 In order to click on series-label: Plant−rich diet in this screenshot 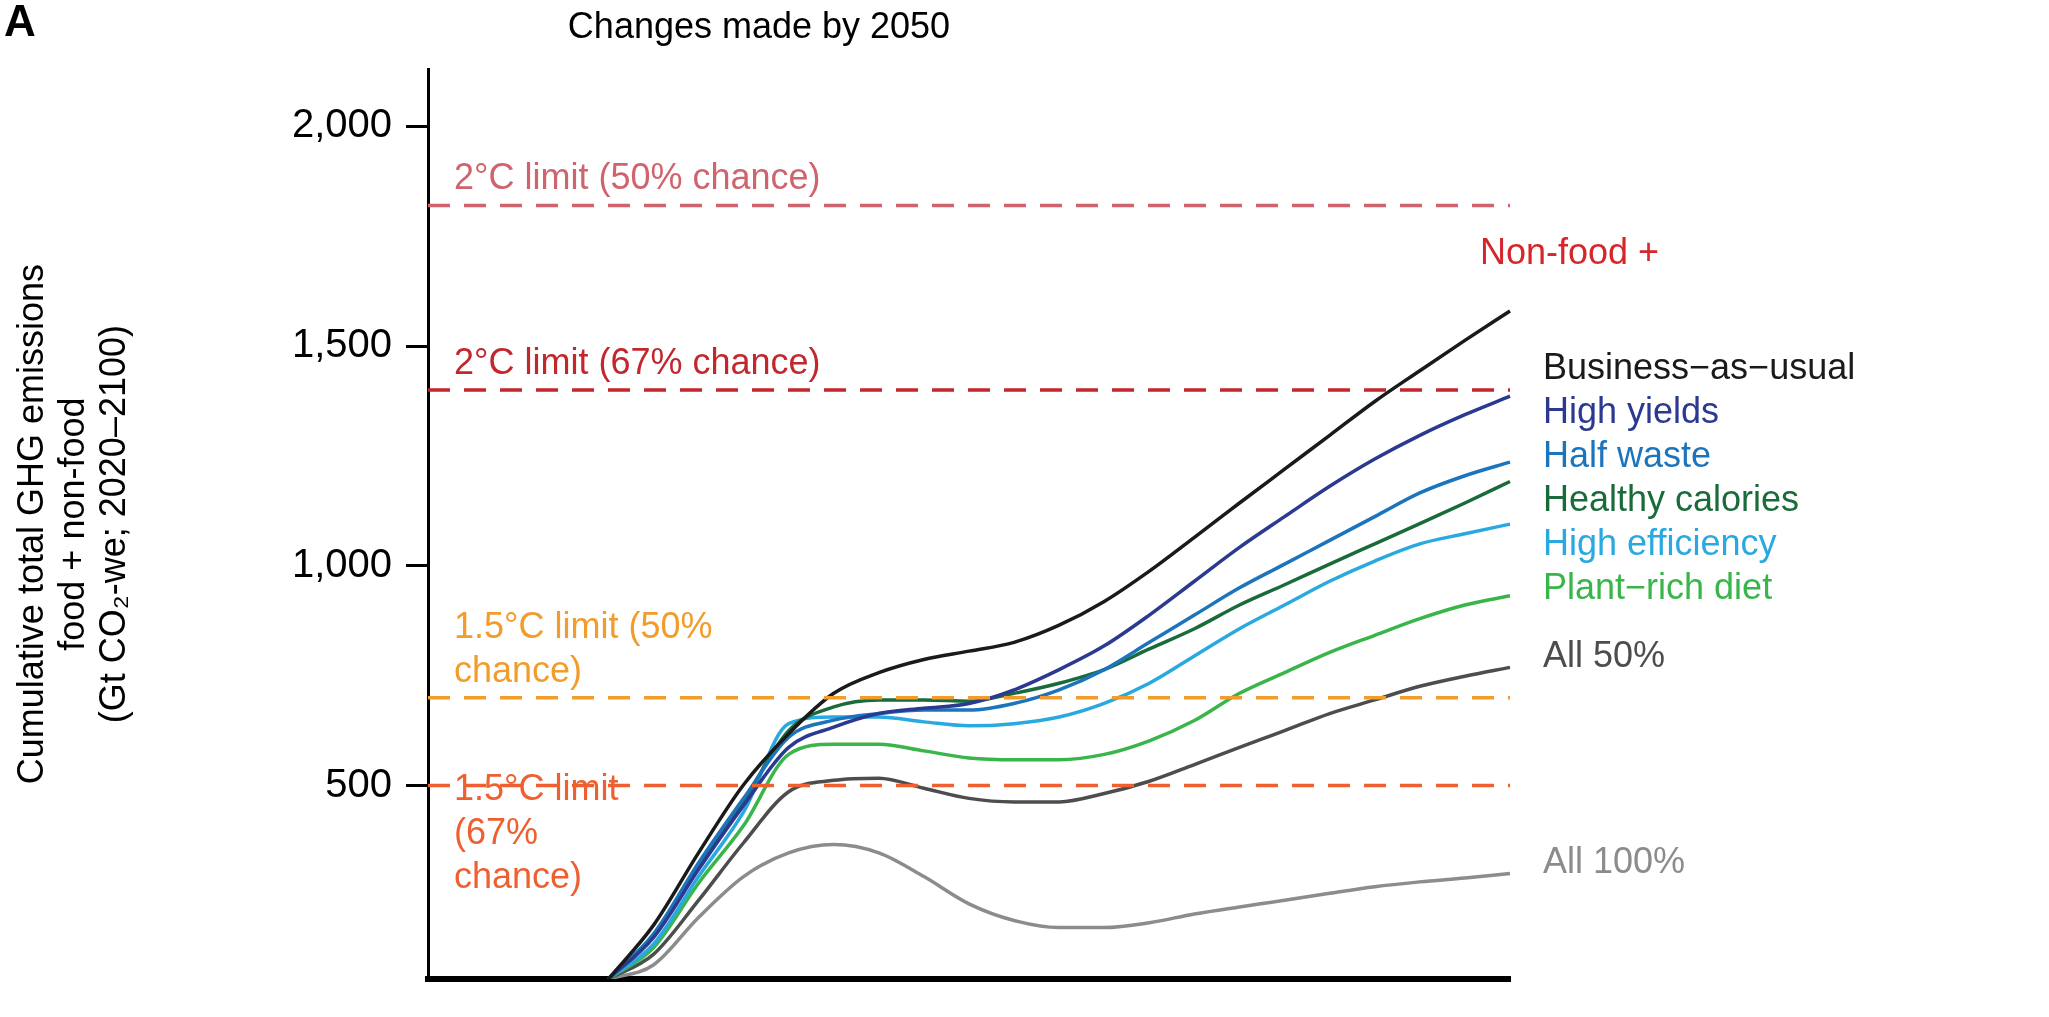, I will do `click(1658, 587)`.